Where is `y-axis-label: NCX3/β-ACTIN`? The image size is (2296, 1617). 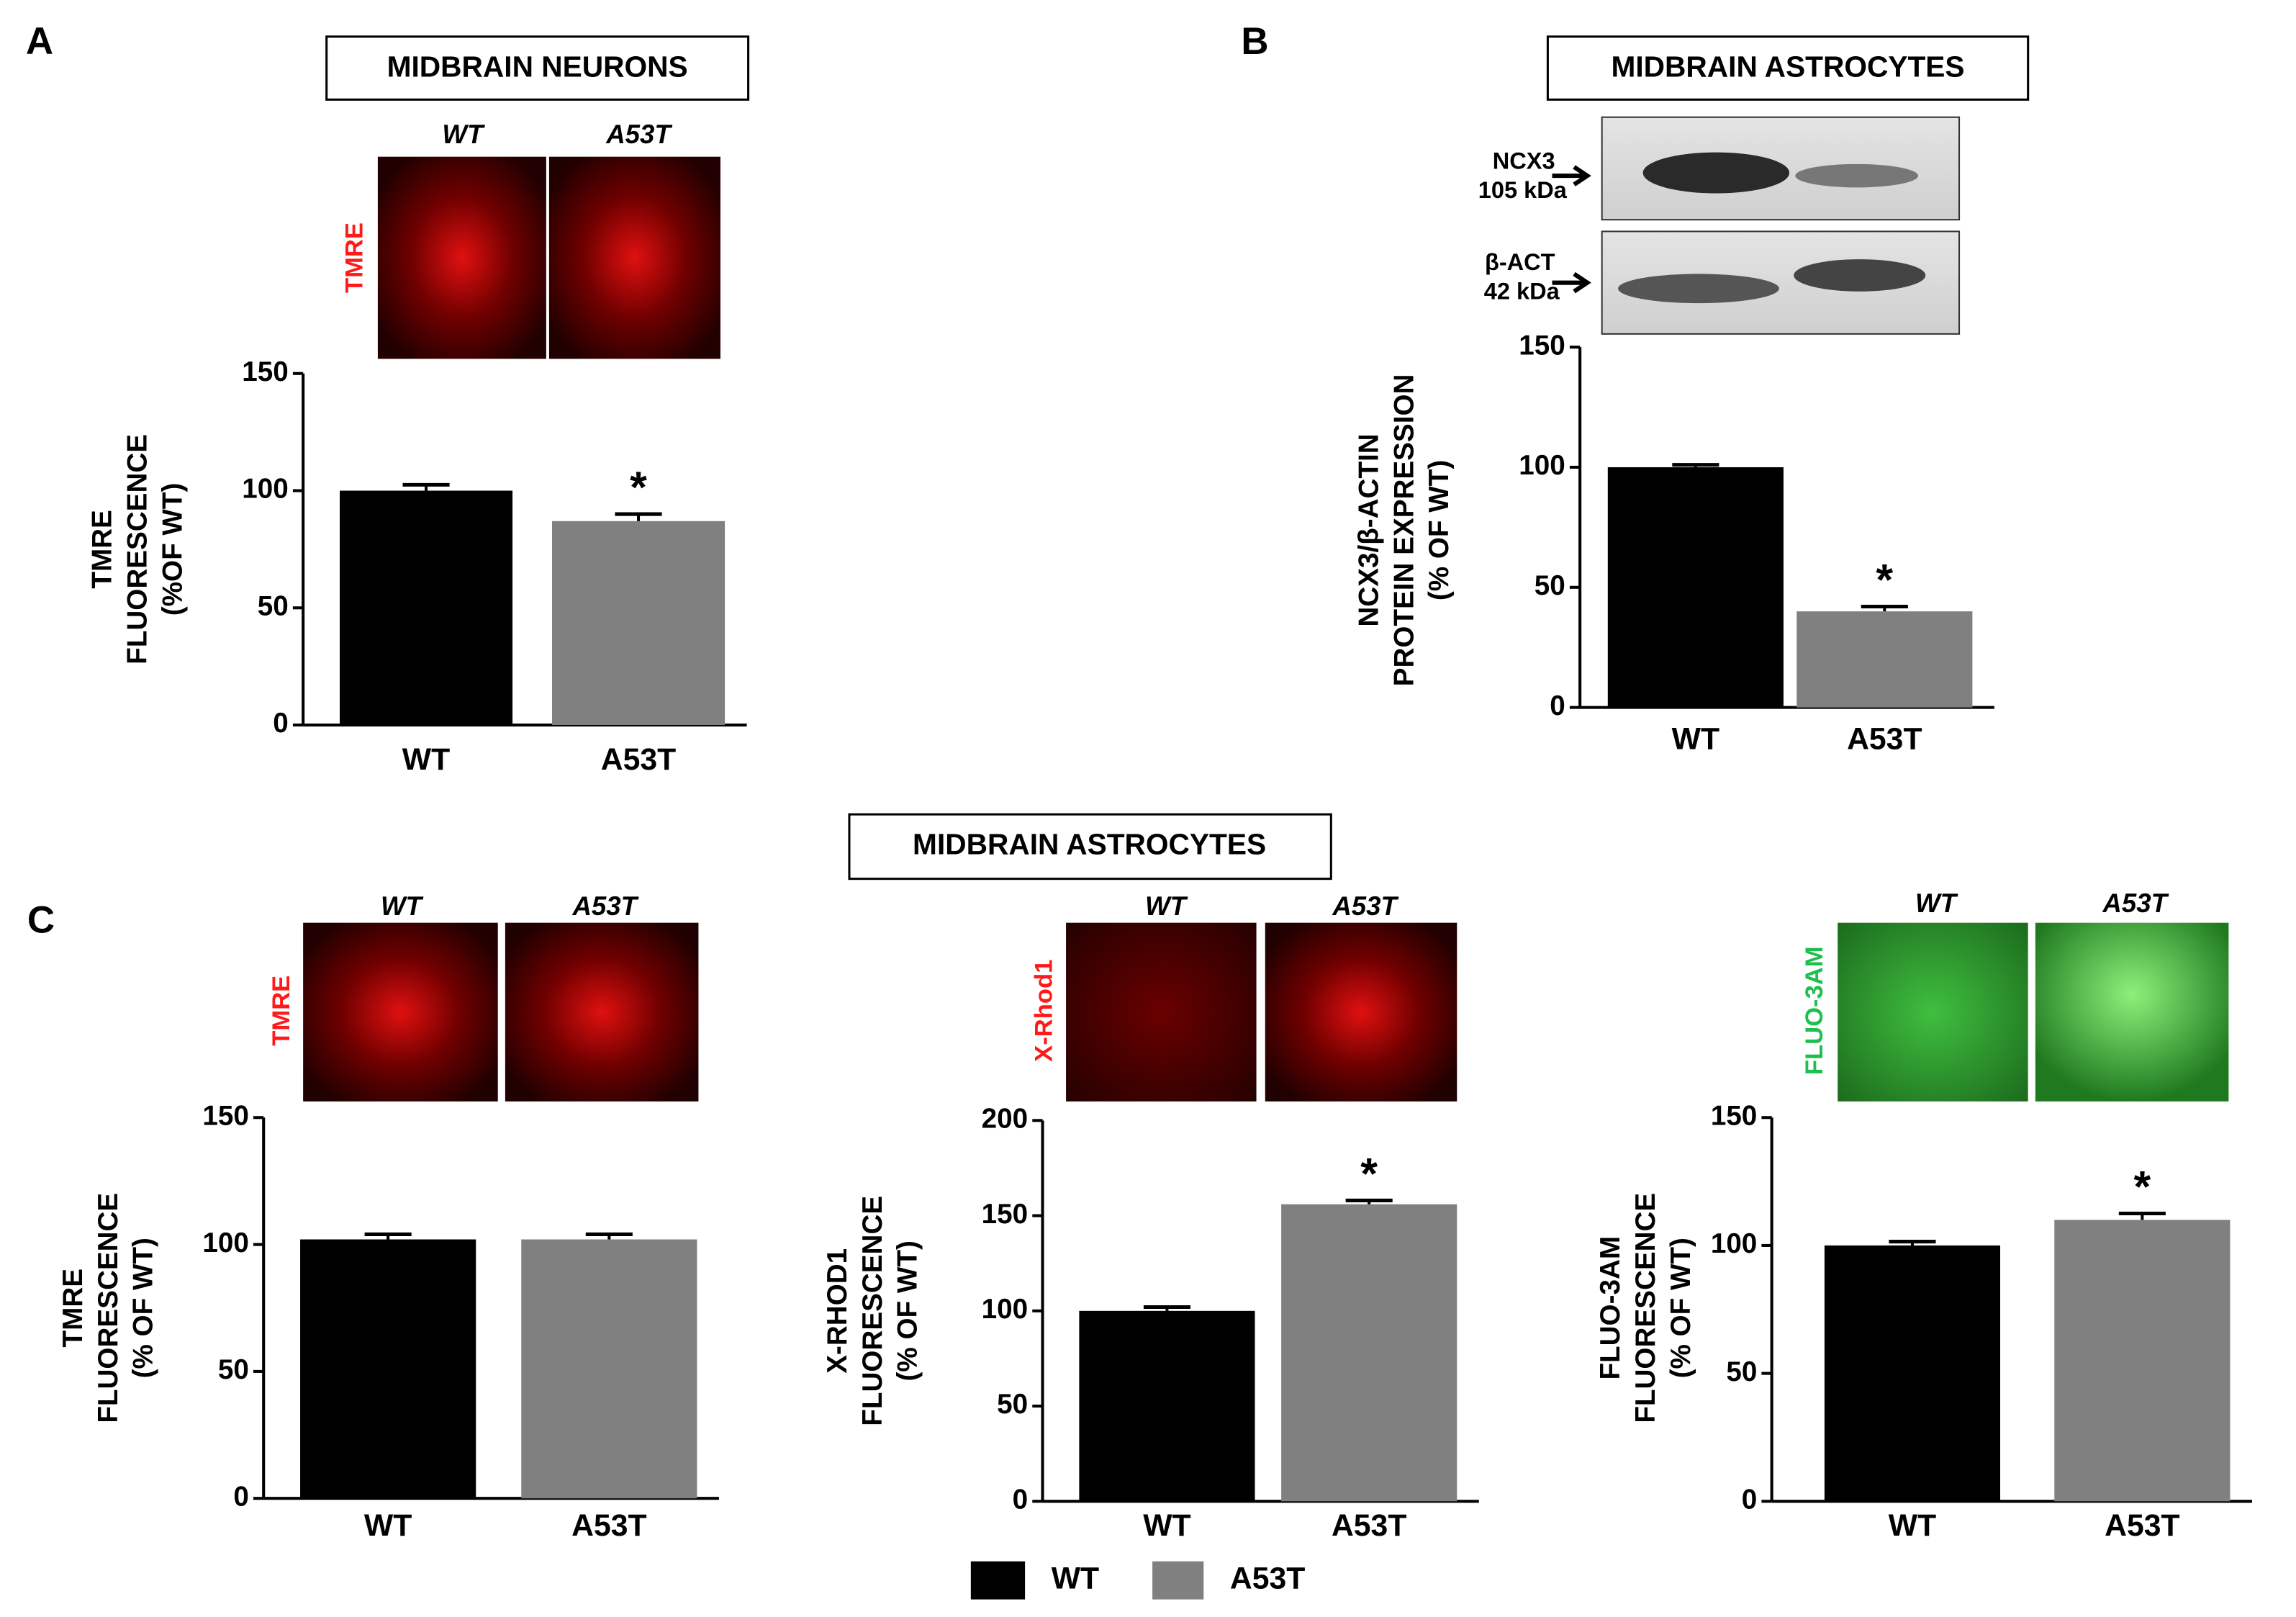 y-axis-label: NCX3/β-ACTIN is located at coordinates (1368, 529).